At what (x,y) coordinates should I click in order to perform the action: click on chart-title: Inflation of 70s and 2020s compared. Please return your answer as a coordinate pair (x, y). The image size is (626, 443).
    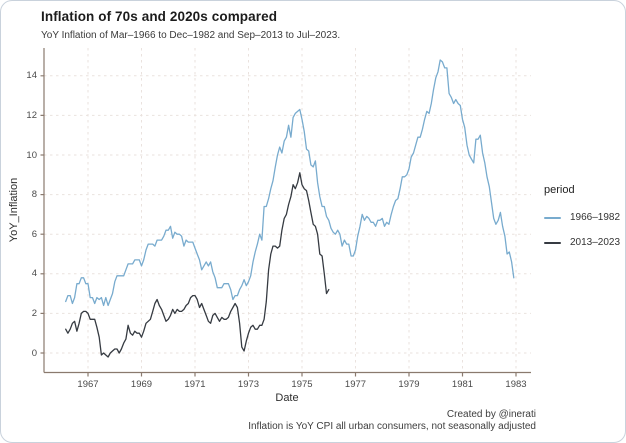
    Looking at the image, I should click on (159, 16).